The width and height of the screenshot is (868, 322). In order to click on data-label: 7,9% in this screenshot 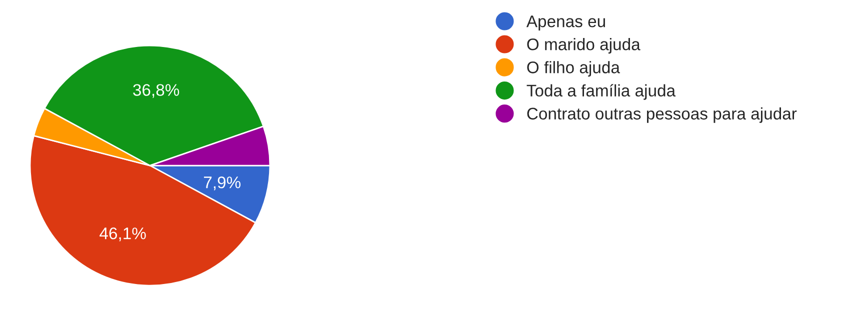, I will do `click(222, 183)`.